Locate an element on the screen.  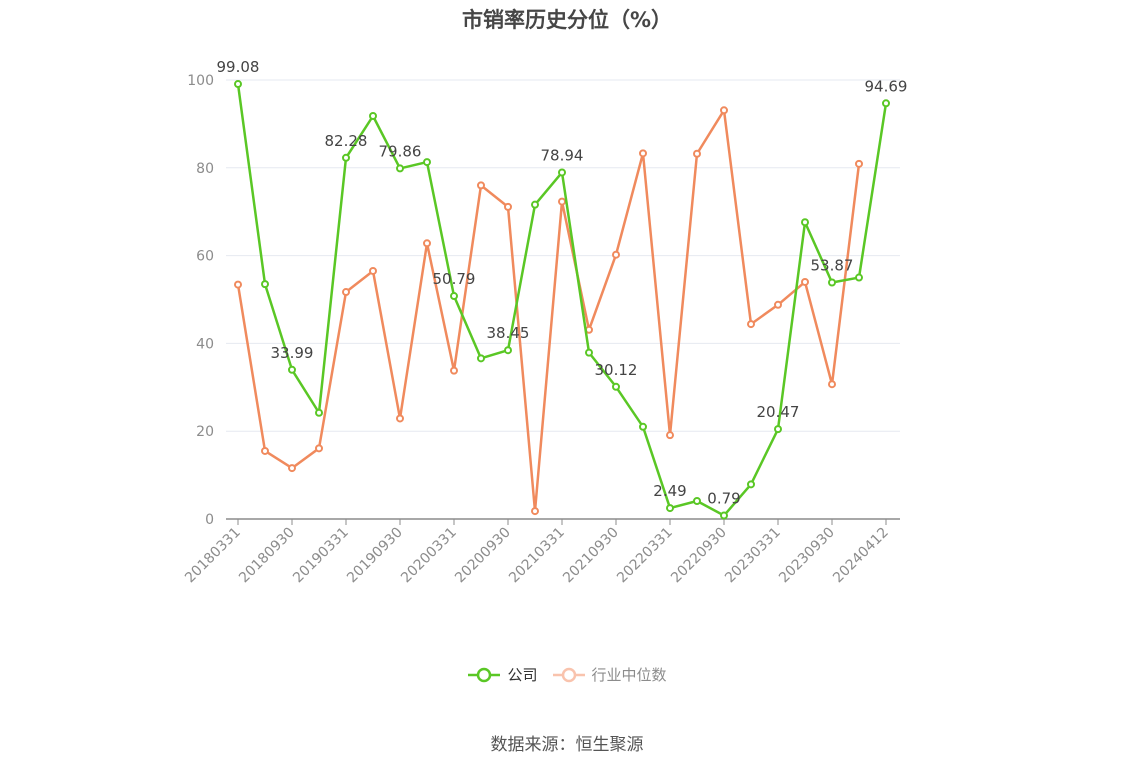
legend-label-company: 公司 is located at coordinates (522, 675).